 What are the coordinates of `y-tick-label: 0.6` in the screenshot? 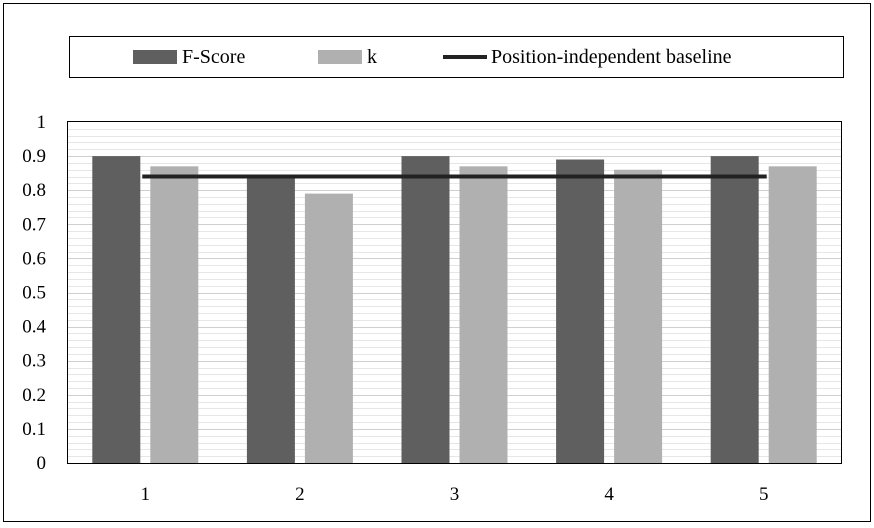 It's located at (34, 258).